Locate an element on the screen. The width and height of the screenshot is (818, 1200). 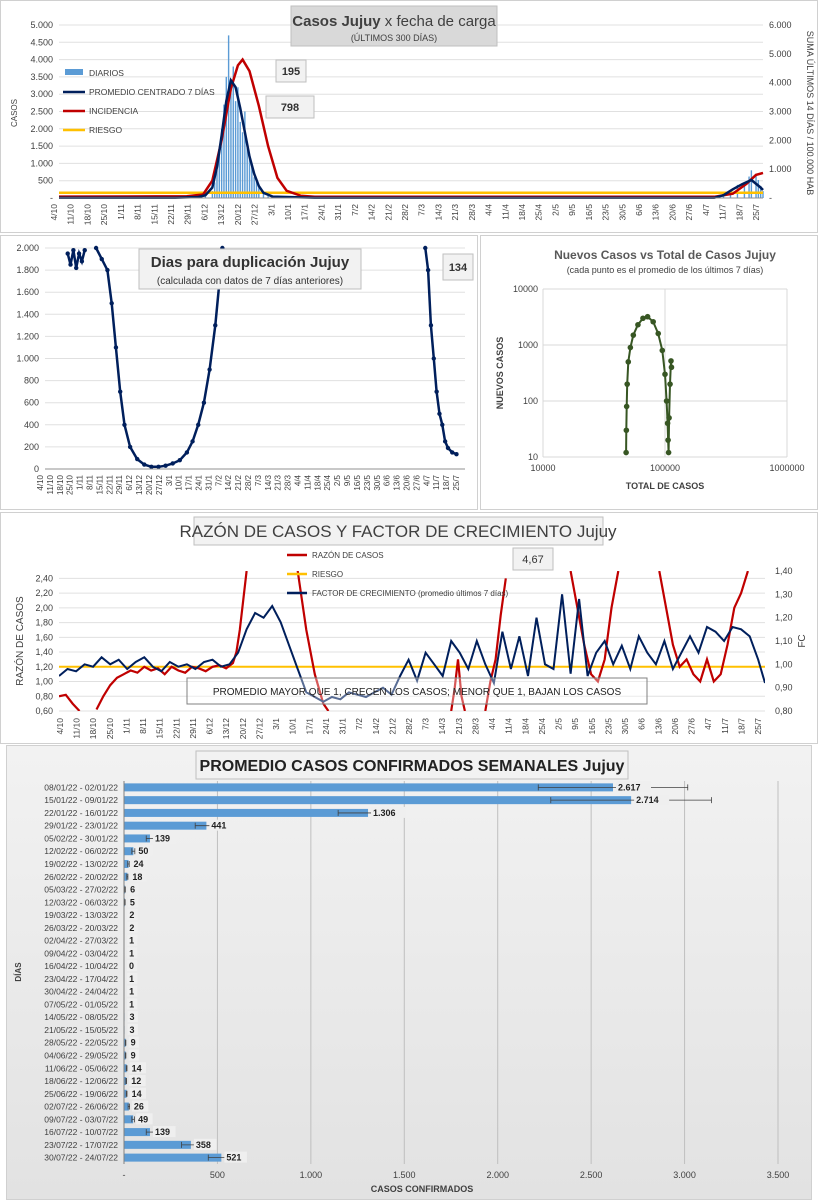
value-label: 6 is located at coordinates (132, 890).